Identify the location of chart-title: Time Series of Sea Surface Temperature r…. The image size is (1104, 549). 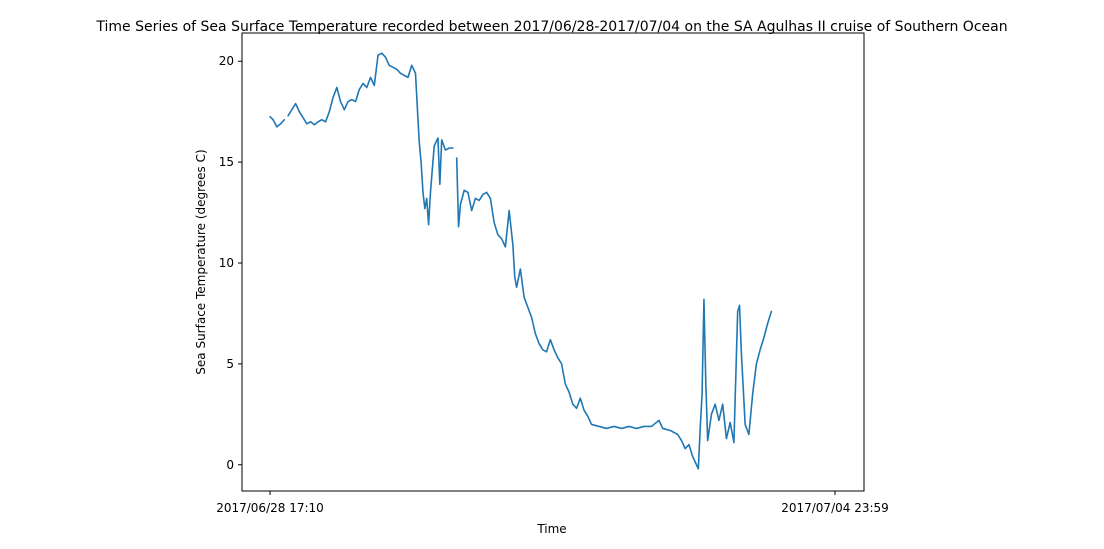
(551, 27).